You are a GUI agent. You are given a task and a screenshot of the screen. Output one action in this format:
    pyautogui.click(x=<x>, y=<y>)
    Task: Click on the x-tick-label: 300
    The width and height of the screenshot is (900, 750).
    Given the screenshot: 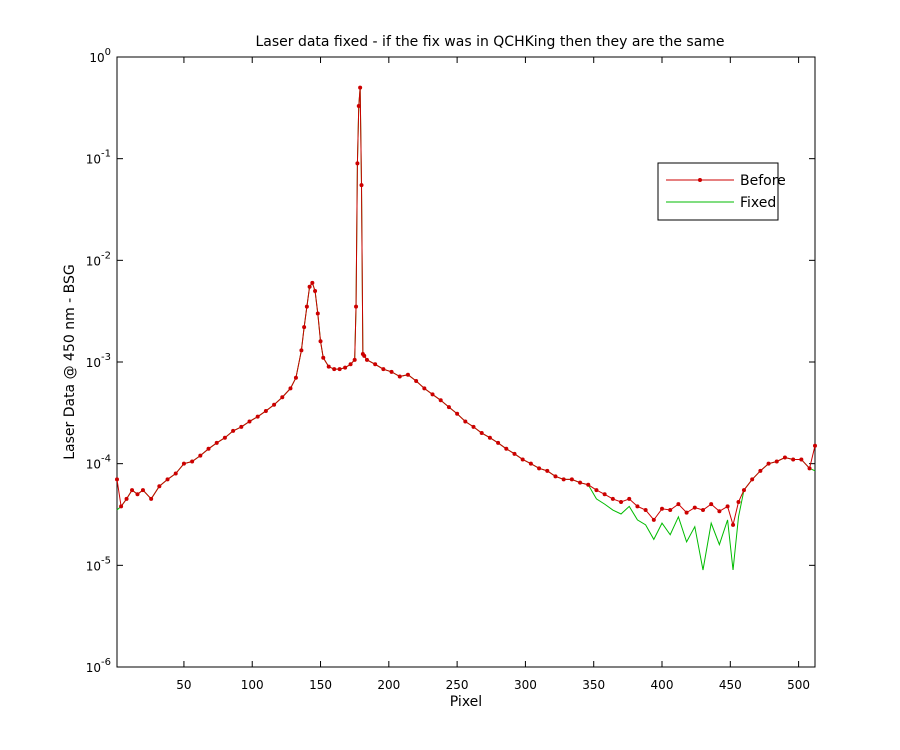 What is the action you would take?
    pyautogui.click(x=525, y=685)
    